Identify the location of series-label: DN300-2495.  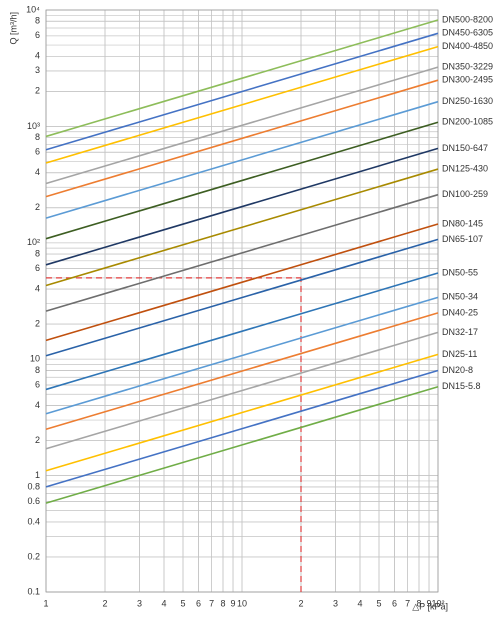
(467, 80).